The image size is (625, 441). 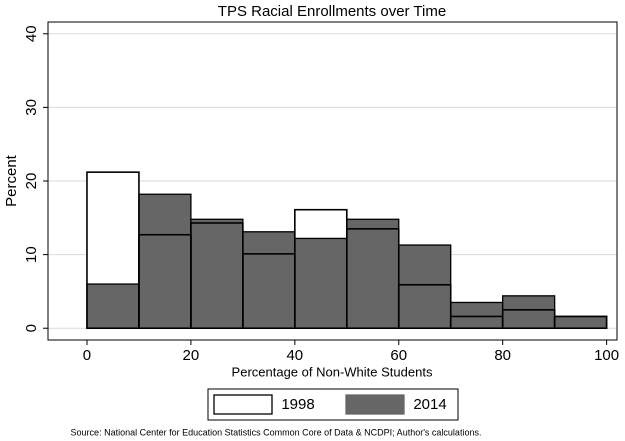 What do you see at coordinates (429, 404) in the screenshot?
I see `legend-label: 2014` at bounding box center [429, 404].